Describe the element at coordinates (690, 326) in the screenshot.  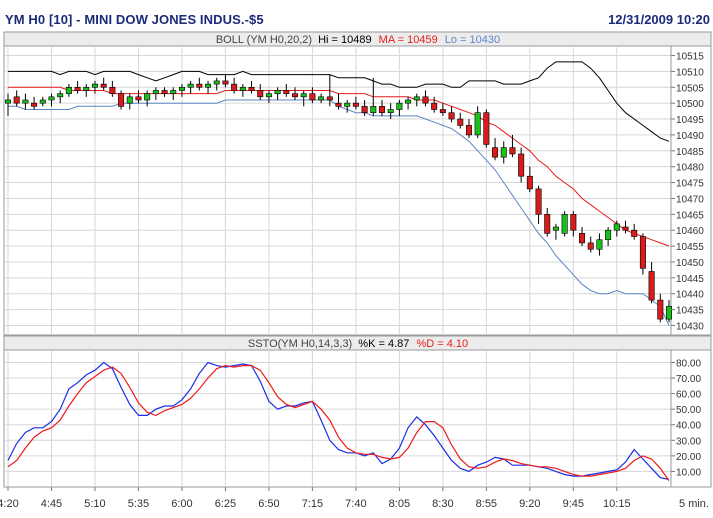
I see `price-tick-label: 10430` at that location.